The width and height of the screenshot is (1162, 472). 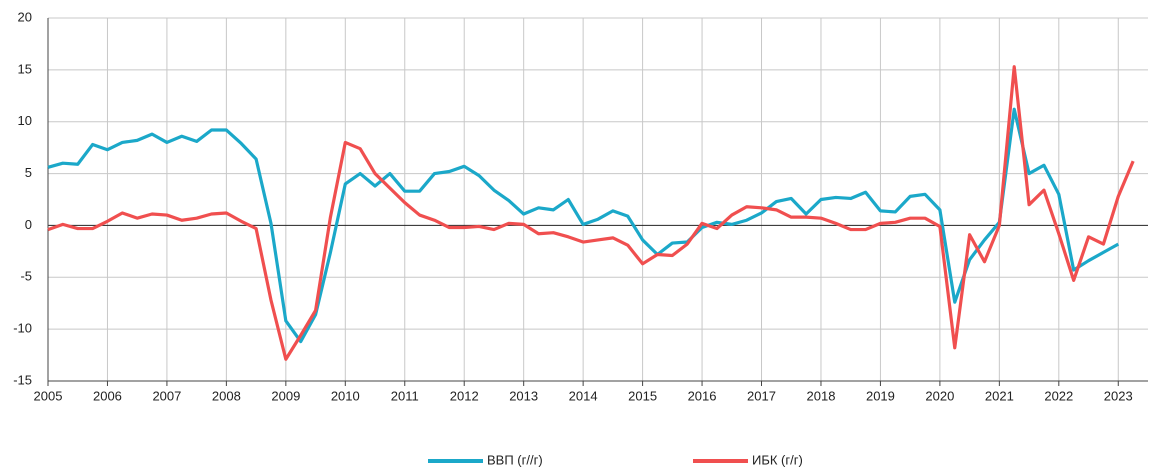 What do you see at coordinates (26, 276) in the screenshot?
I see `y-tick-label: -5` at bounding box center [26, 276].